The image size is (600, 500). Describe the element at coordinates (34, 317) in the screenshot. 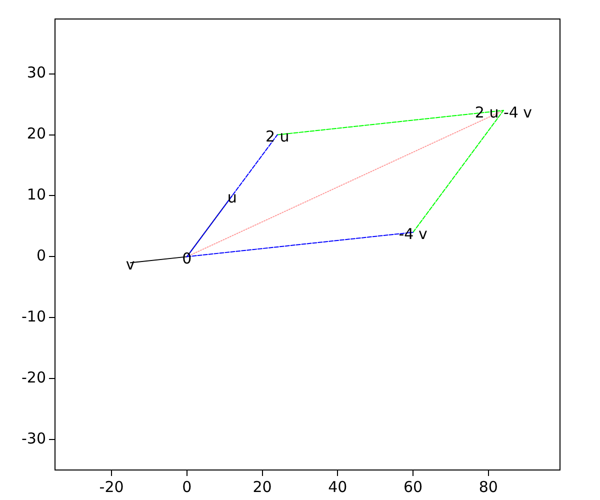

I see `y-tick-label: -10` at that location.